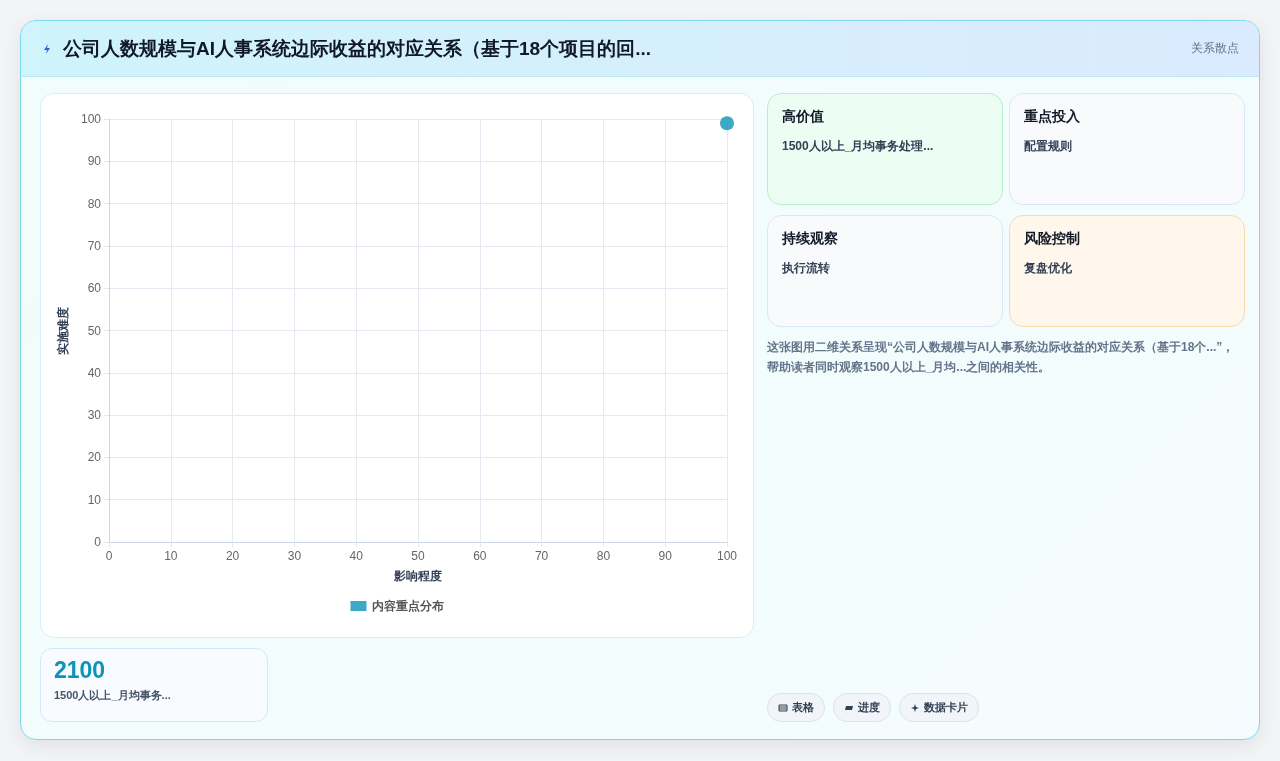 Image resolution: width=1280 pixels, height=761 pixels. Describe the element at coordinates (1001, 357) in the screenshot. I see `text: 这张图用二维关系呈现“公司人数规模与AI人事系统边际收益的对应关系（基于18个...”，帮助读者同时观察1500人以上_月均...之间的相关性。` at that location.